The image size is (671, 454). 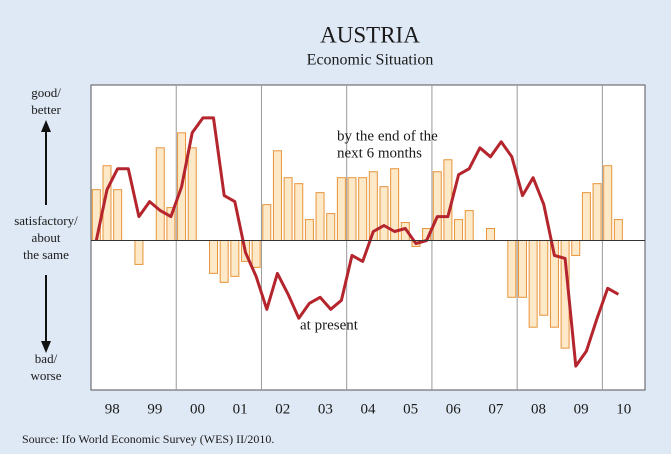 What do you see at coordinates (46, 126) in the screenshot?
I see `arrow-up-head` at bounding box center [46, 126].